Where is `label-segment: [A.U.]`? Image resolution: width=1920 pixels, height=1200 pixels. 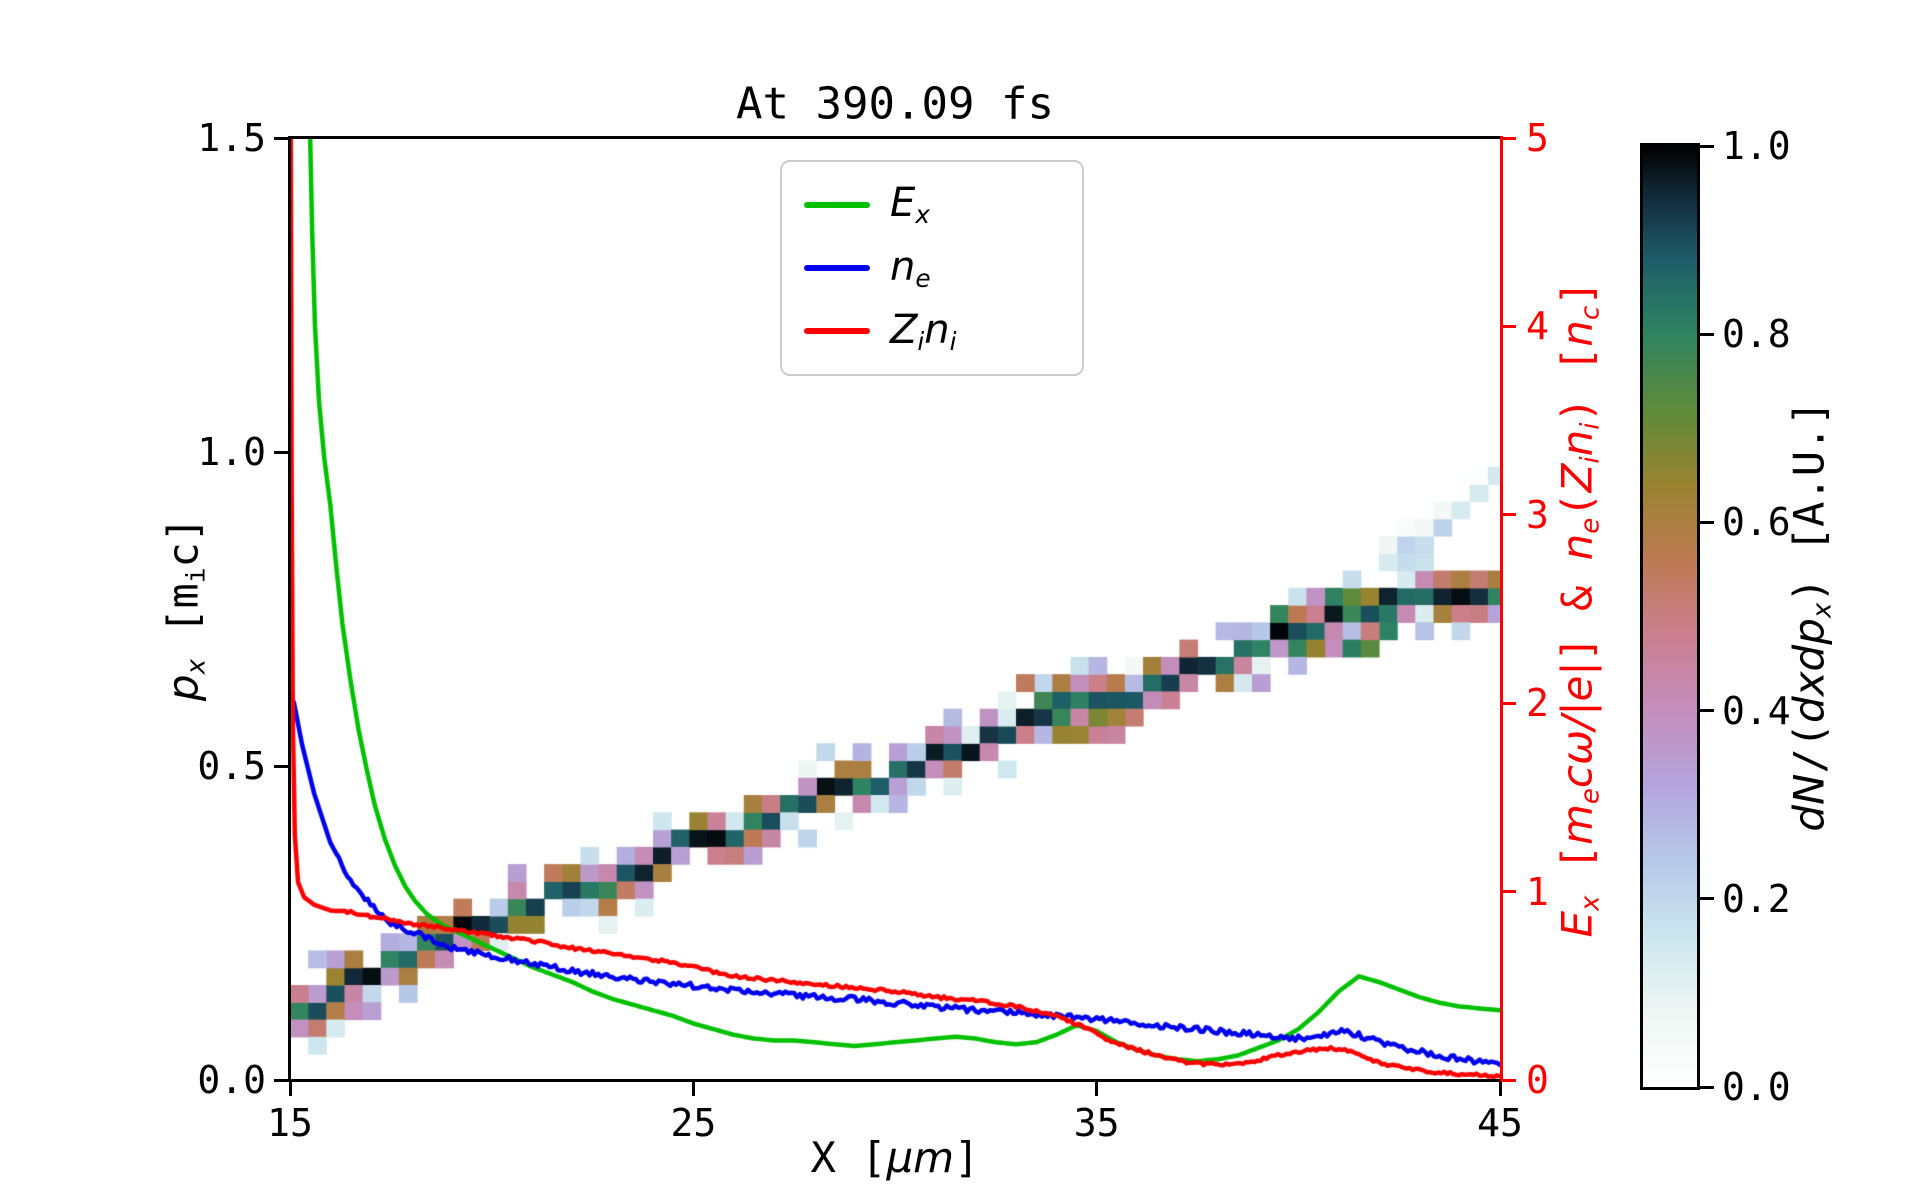
label-segment: [A.U.] is located at coordinates (1809, 489).